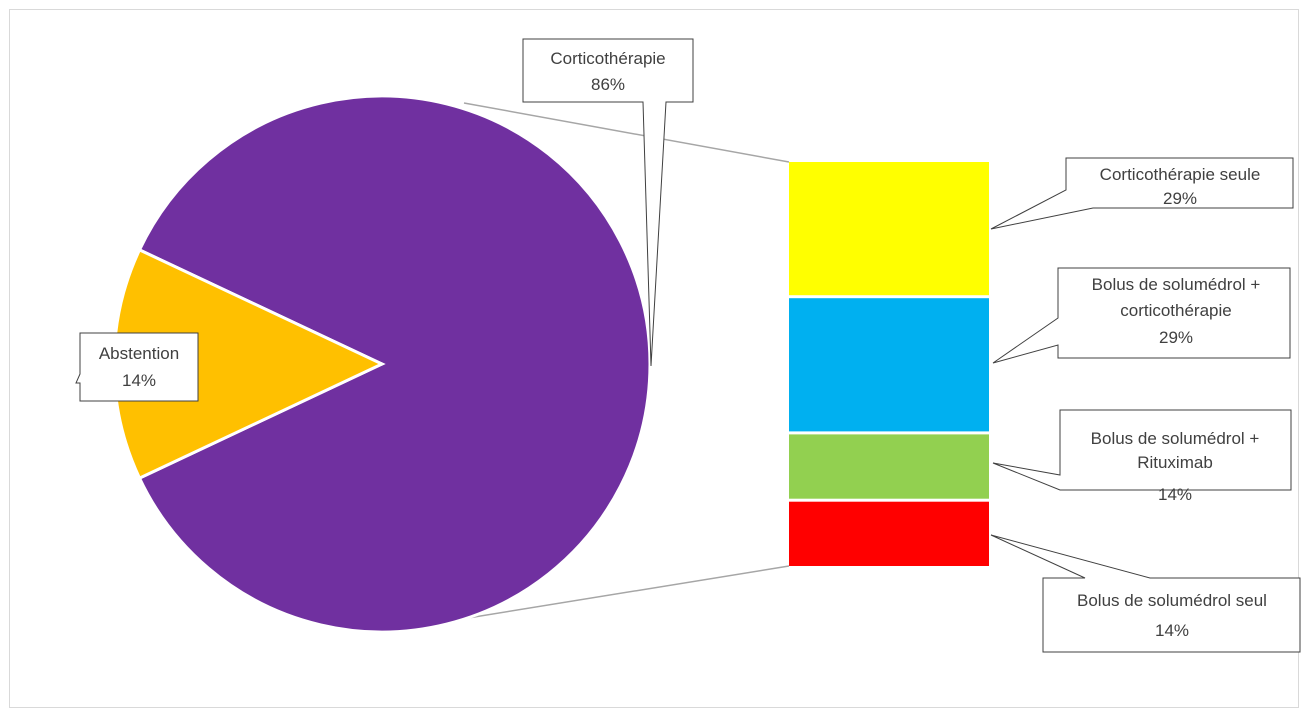 The height and width of the screenshot is (717, 1309). I want to click on callout-bolus-seul: Bolus de solumédrol seul 14%, so click(1145, 593).